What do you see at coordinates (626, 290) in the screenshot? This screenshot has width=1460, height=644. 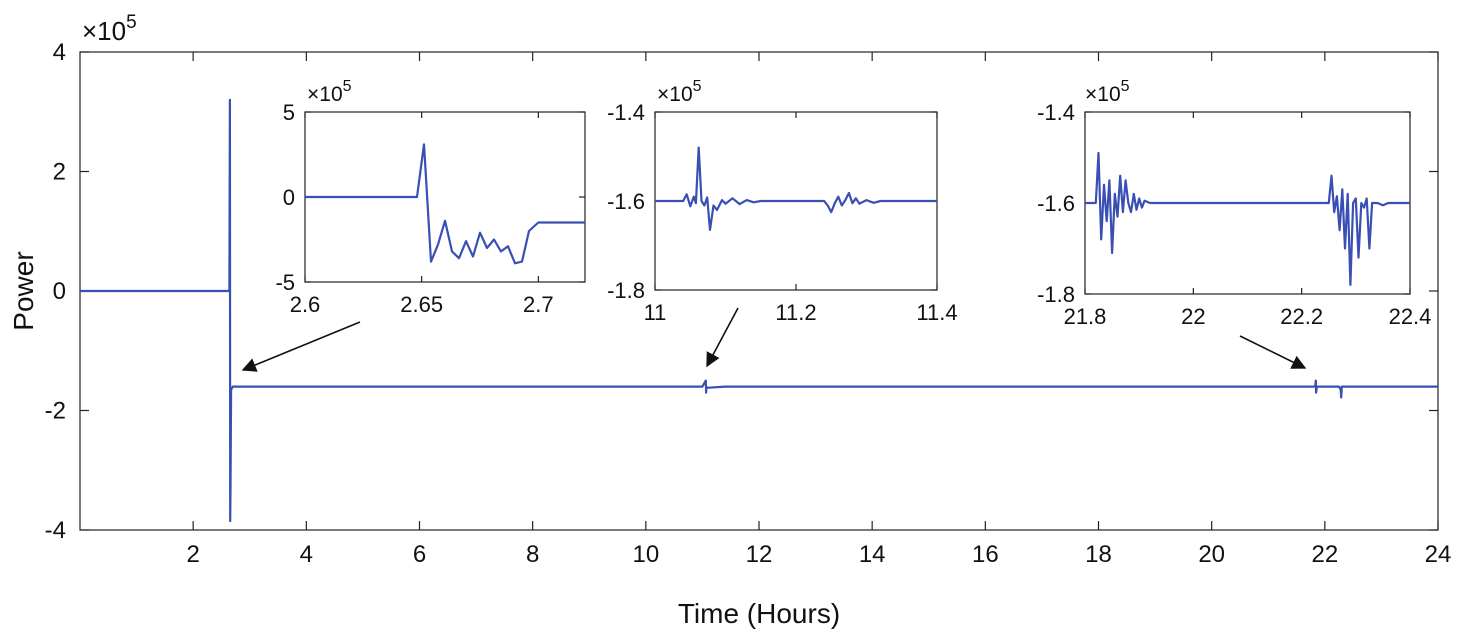 I see `inset2-y-tick-label: -1.8` at bounding box center [626, 290].